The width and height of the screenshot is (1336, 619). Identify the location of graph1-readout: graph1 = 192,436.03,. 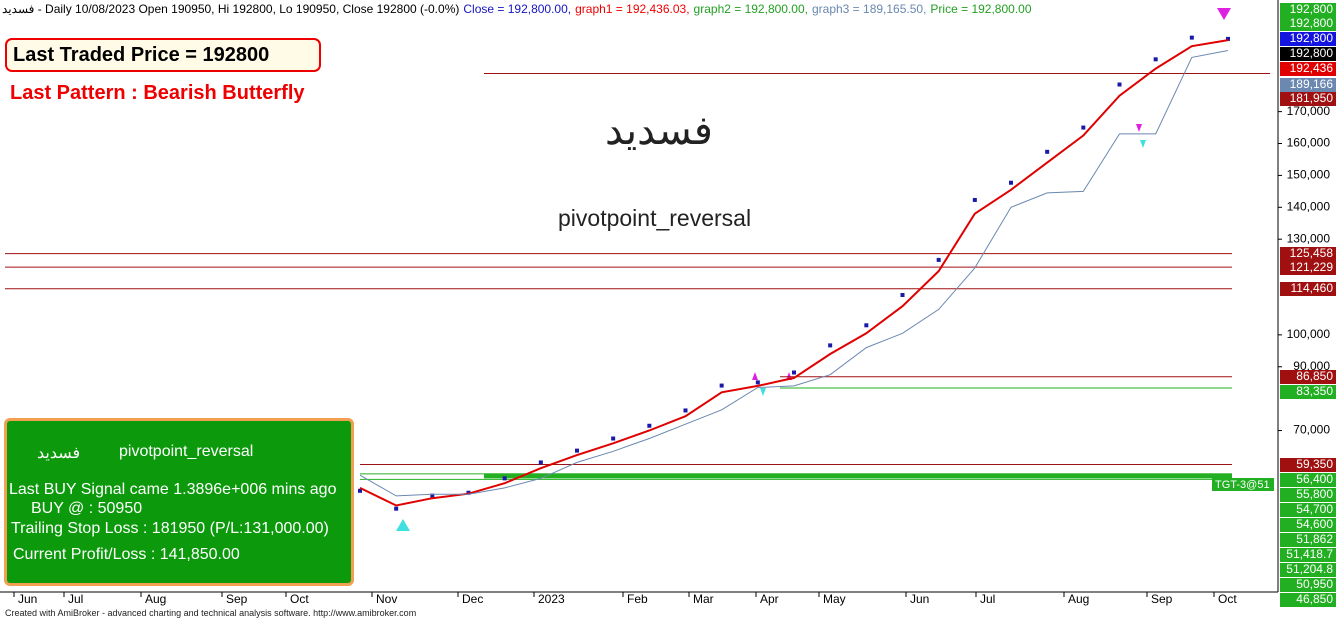
(632, 9).